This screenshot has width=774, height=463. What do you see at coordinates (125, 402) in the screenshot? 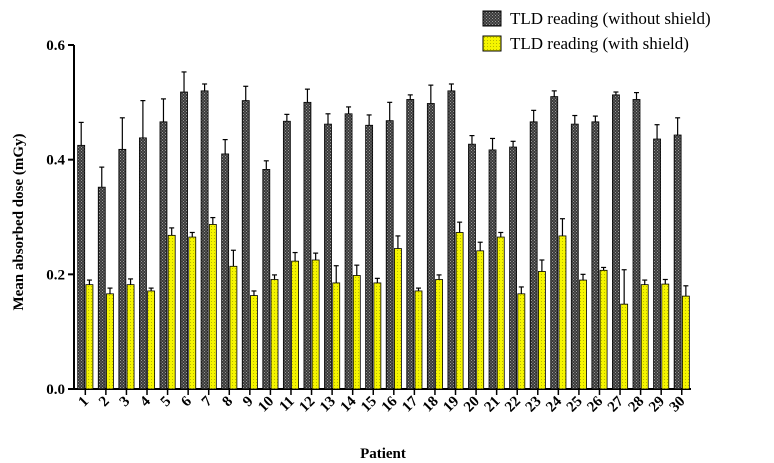
I see `x-tick-label: 3` at bounding box center [125, 402].